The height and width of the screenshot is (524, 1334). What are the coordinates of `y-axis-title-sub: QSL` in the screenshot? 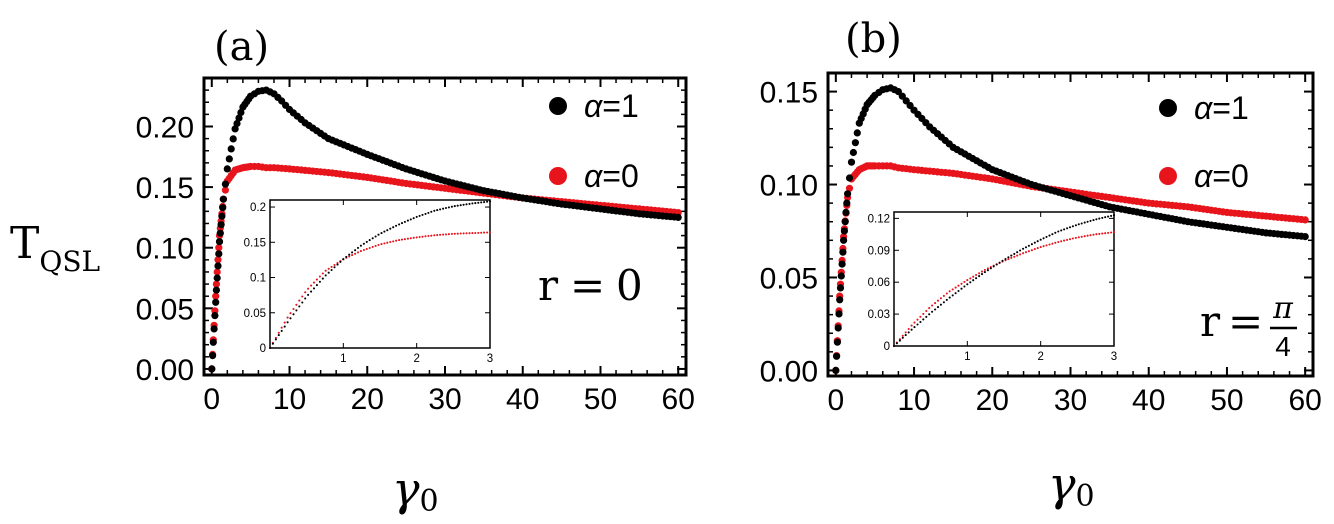 It's located at (69, 261).